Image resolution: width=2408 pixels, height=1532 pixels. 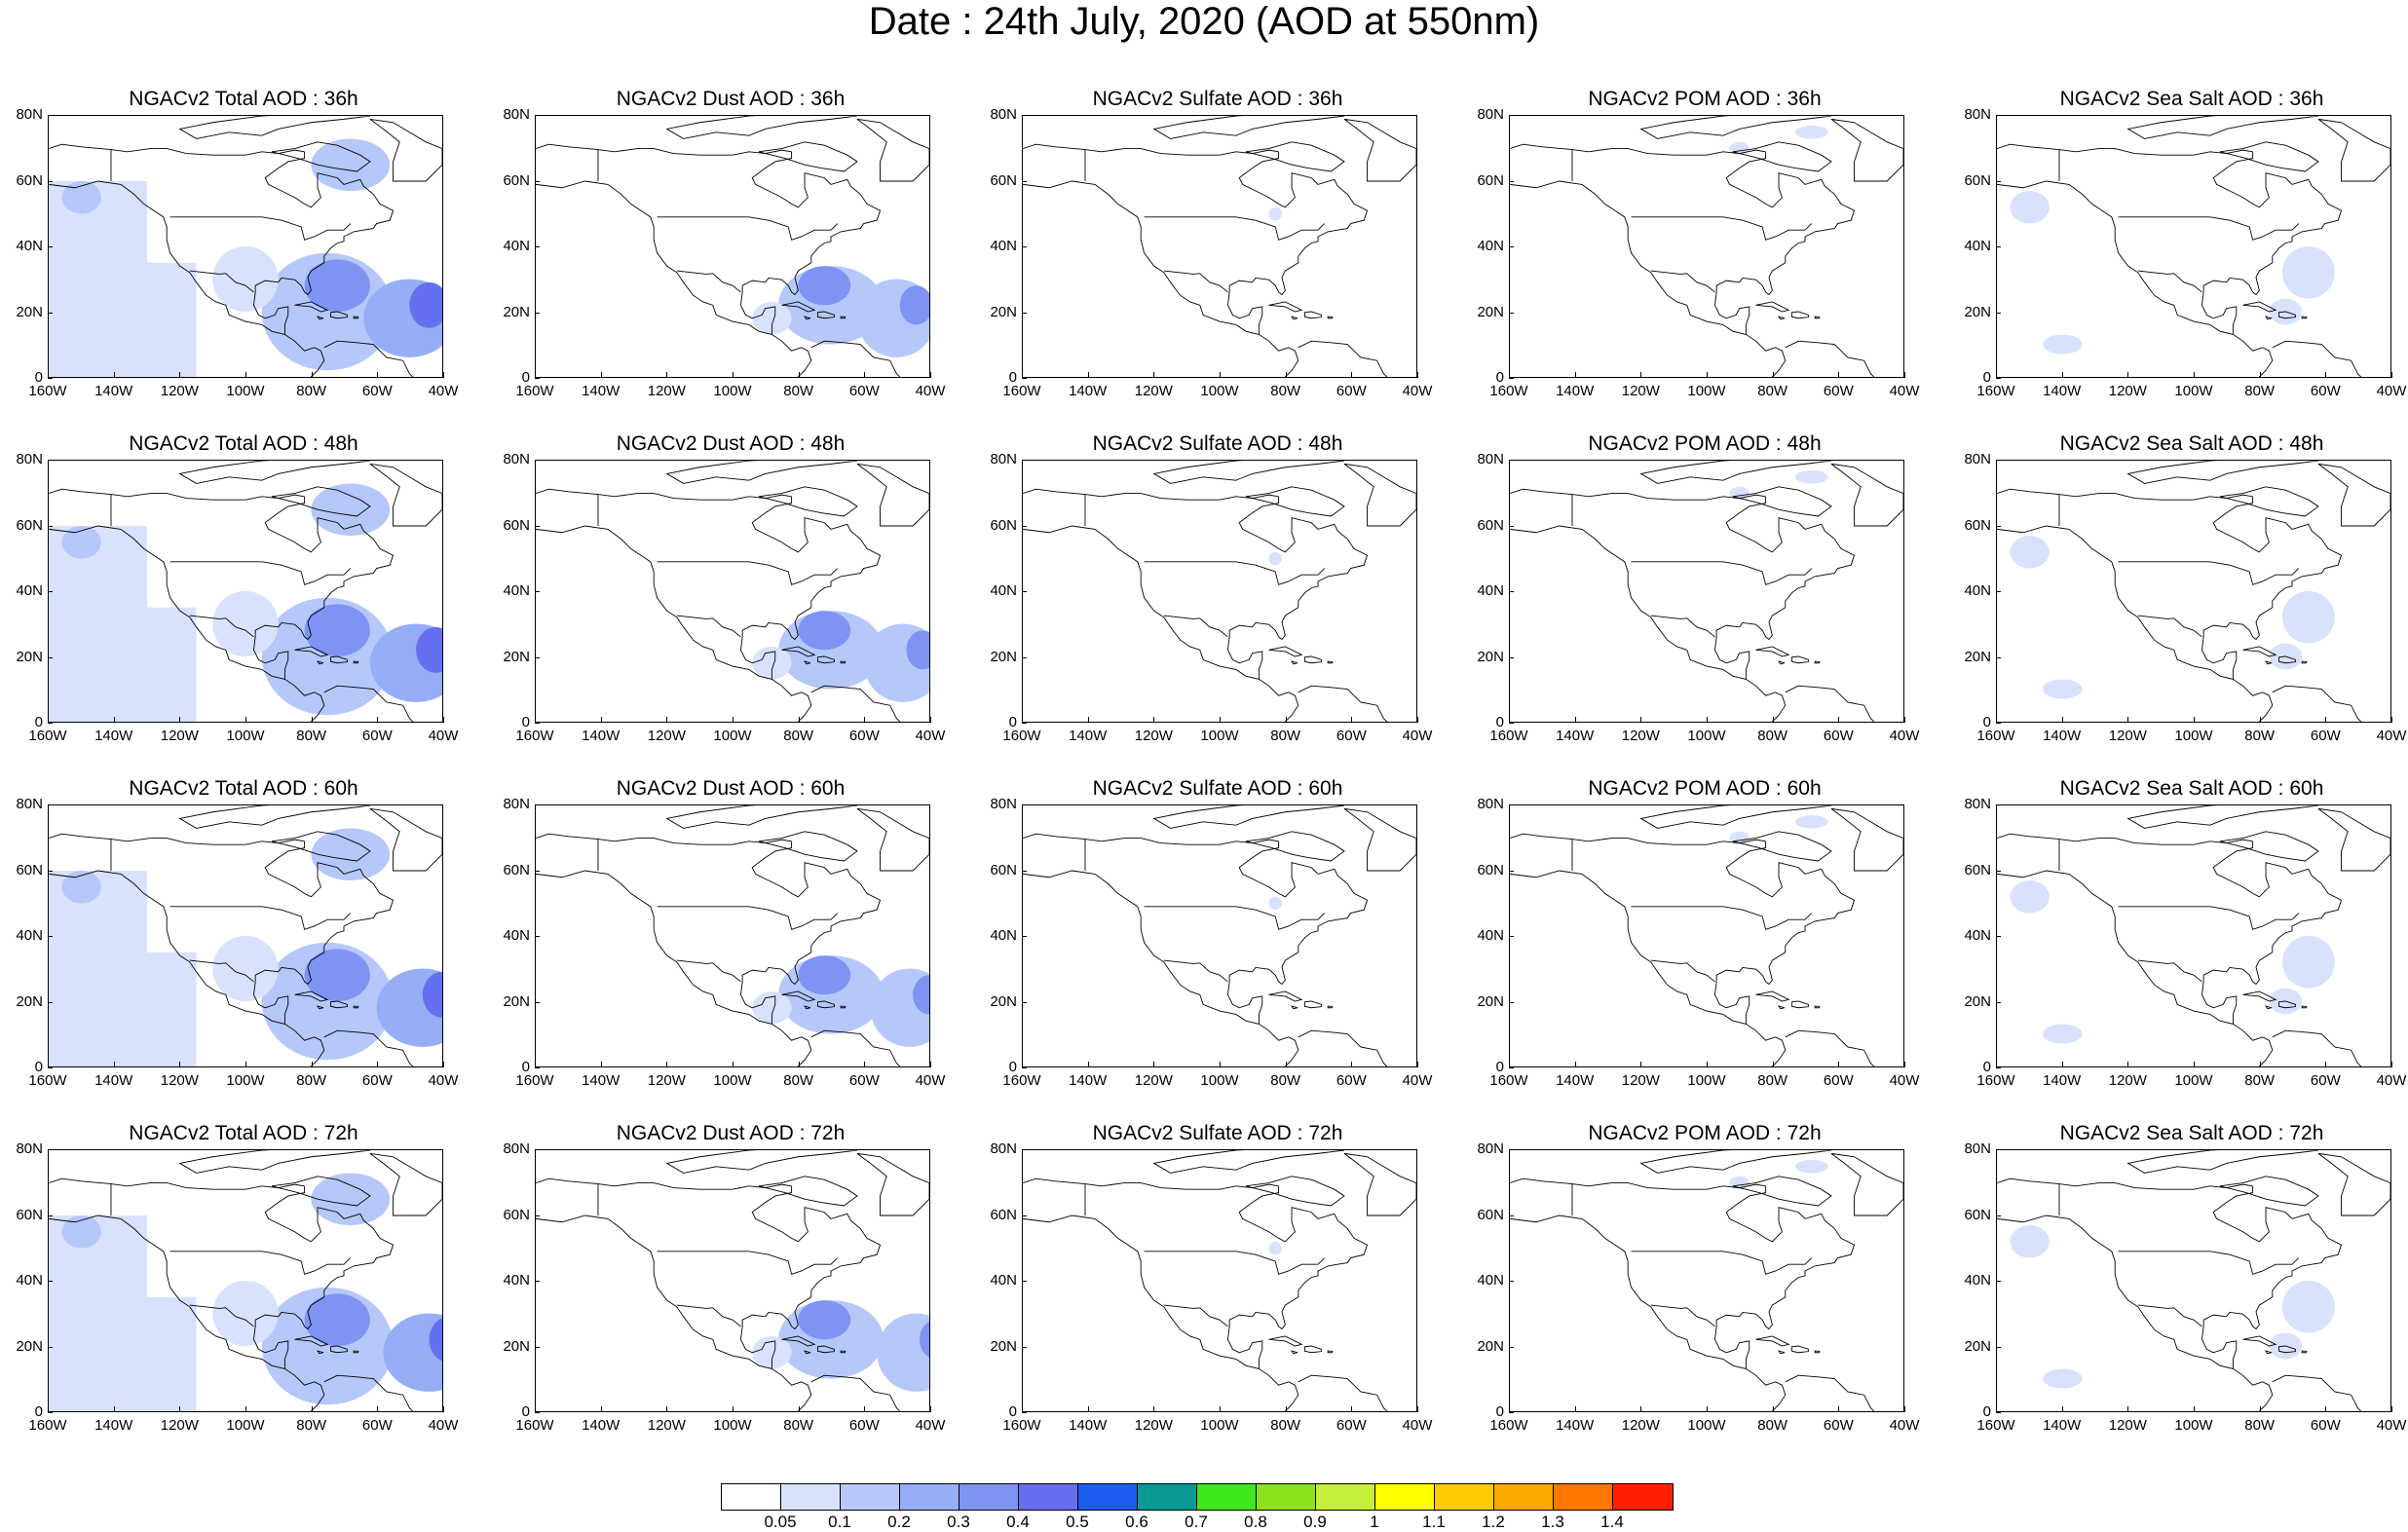 I want to click on lon-tick-label: 40W, so click(x=2391, y=391).